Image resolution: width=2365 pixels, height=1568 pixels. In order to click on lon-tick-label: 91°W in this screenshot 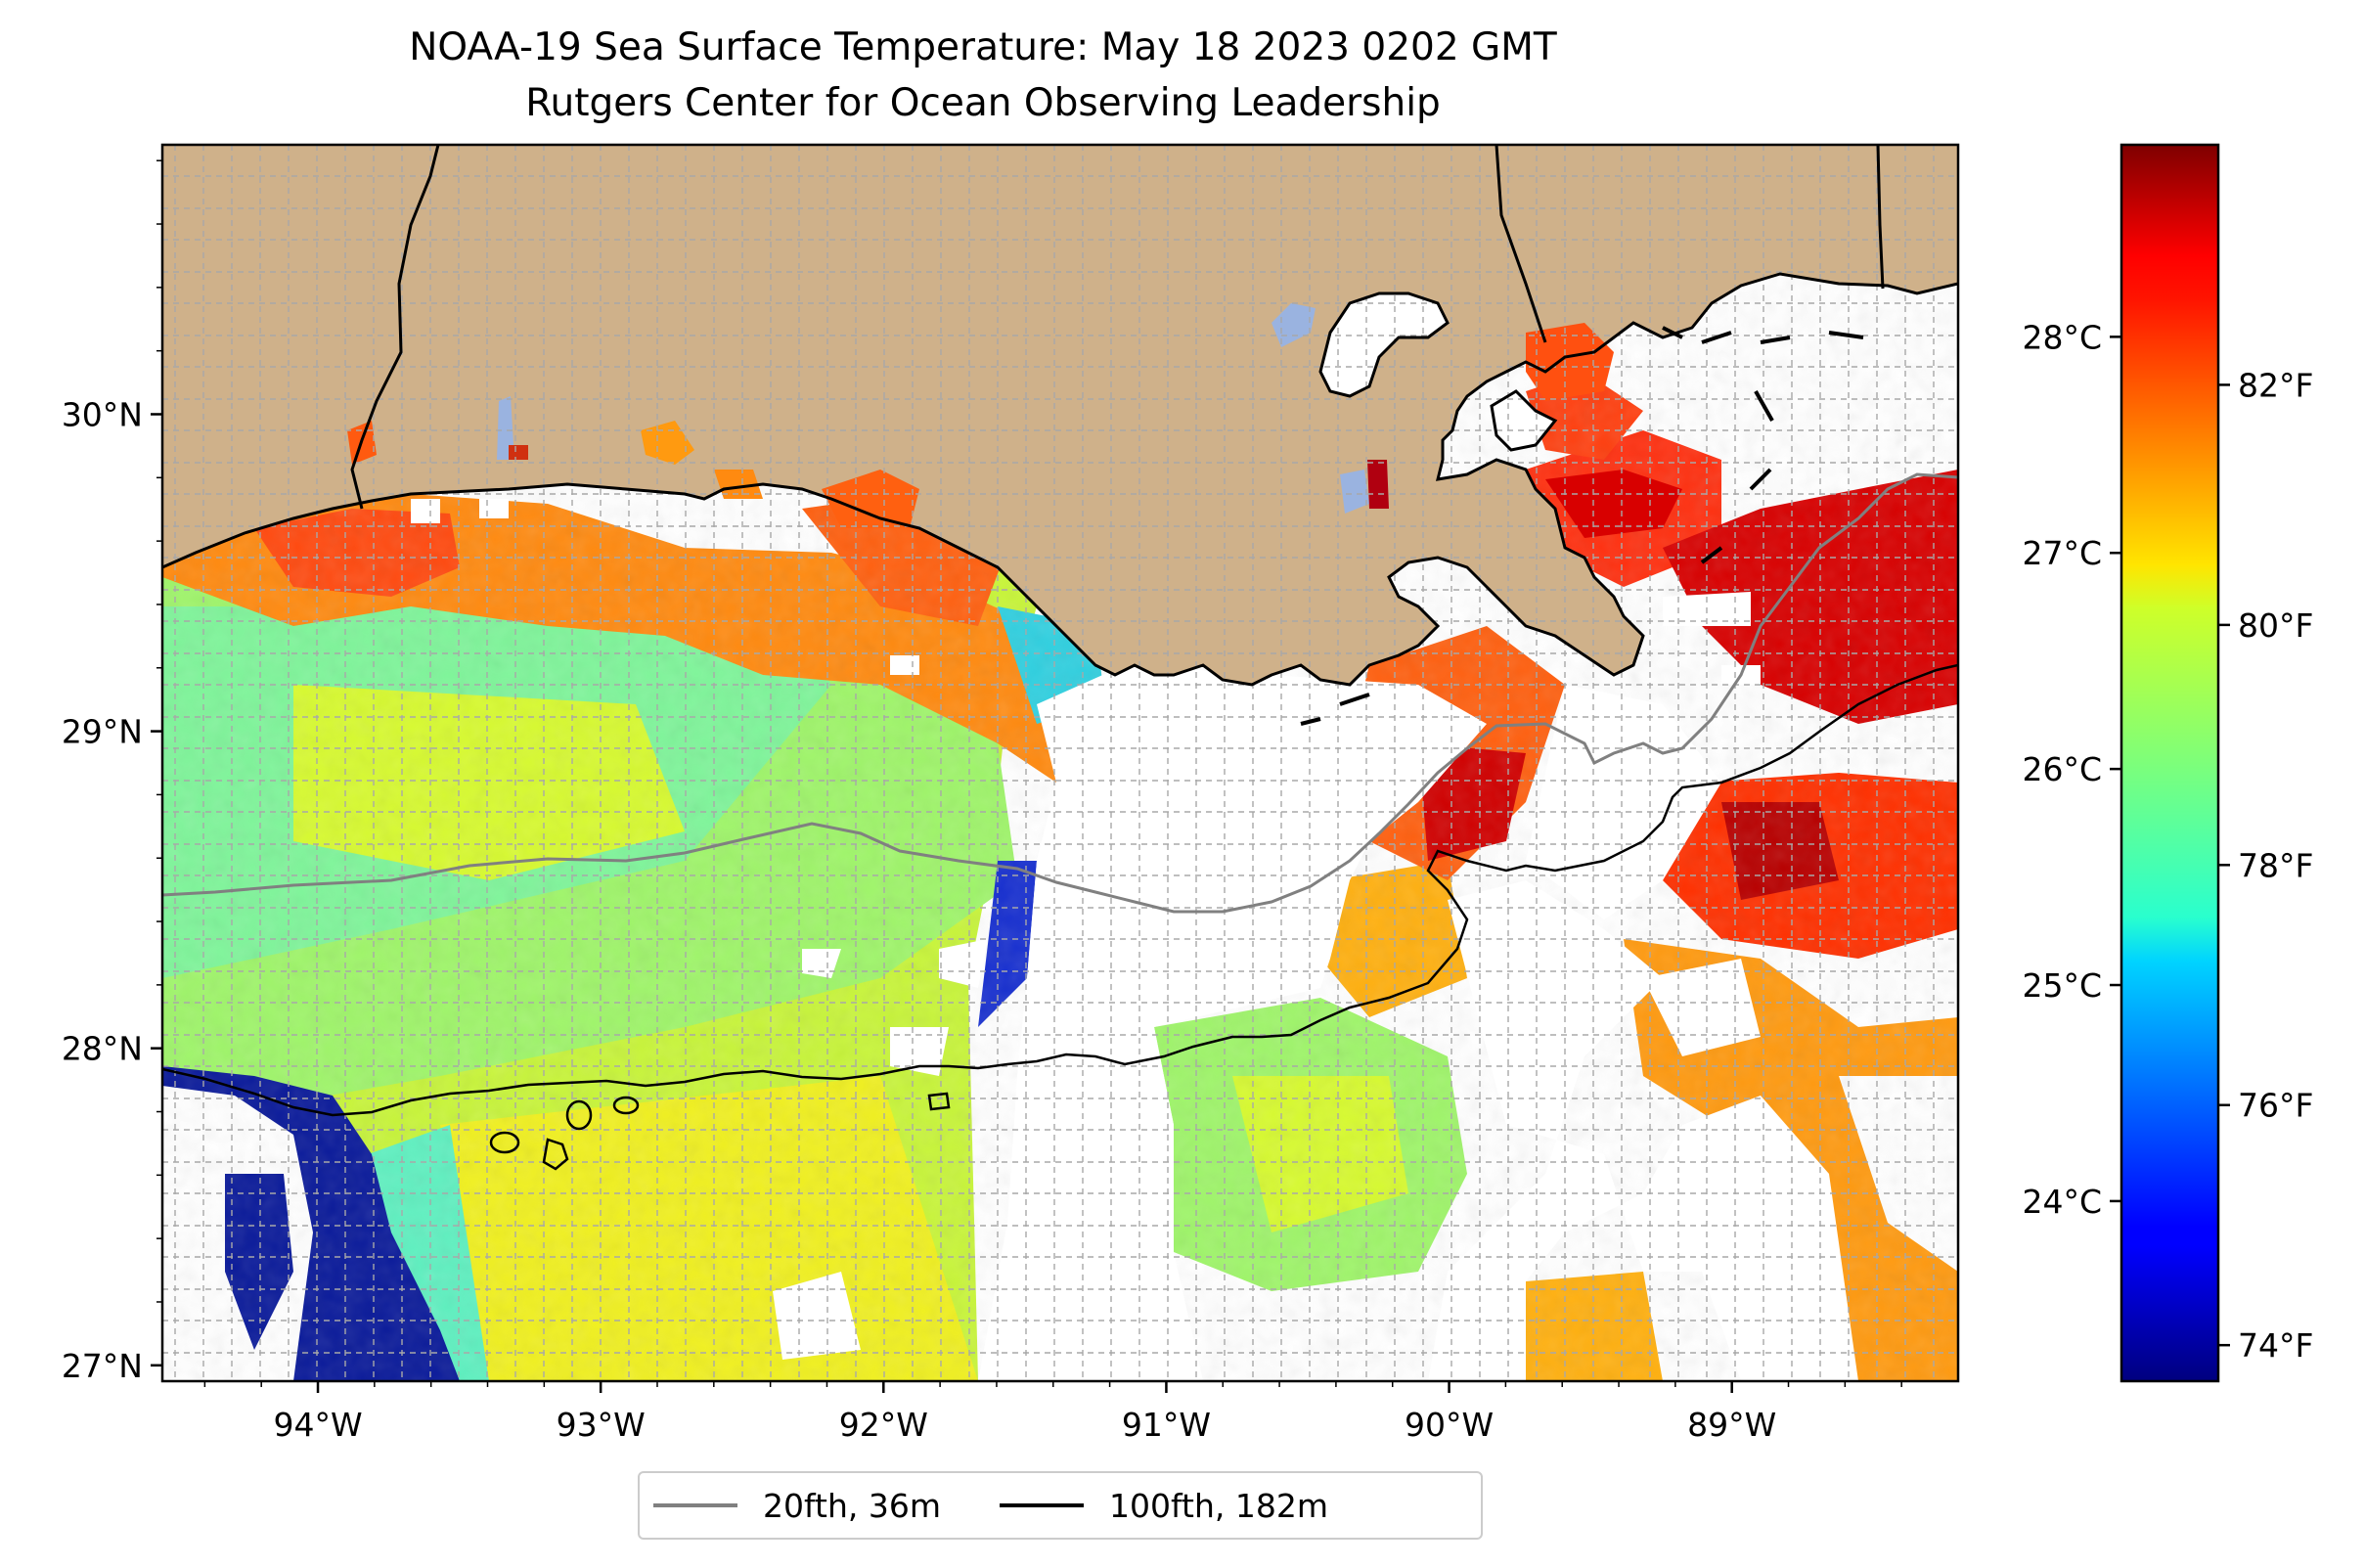, I will do `click(1166, 1425)`.